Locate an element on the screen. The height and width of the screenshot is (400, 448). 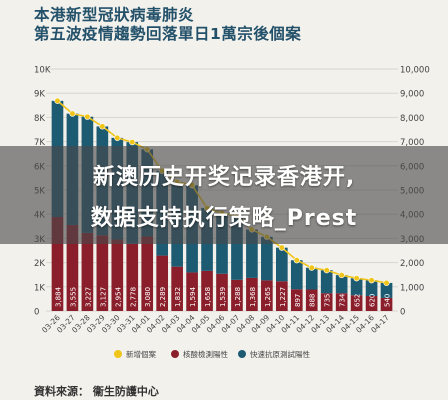
bar-data-label: 888 is located at coordinates (313, 300).